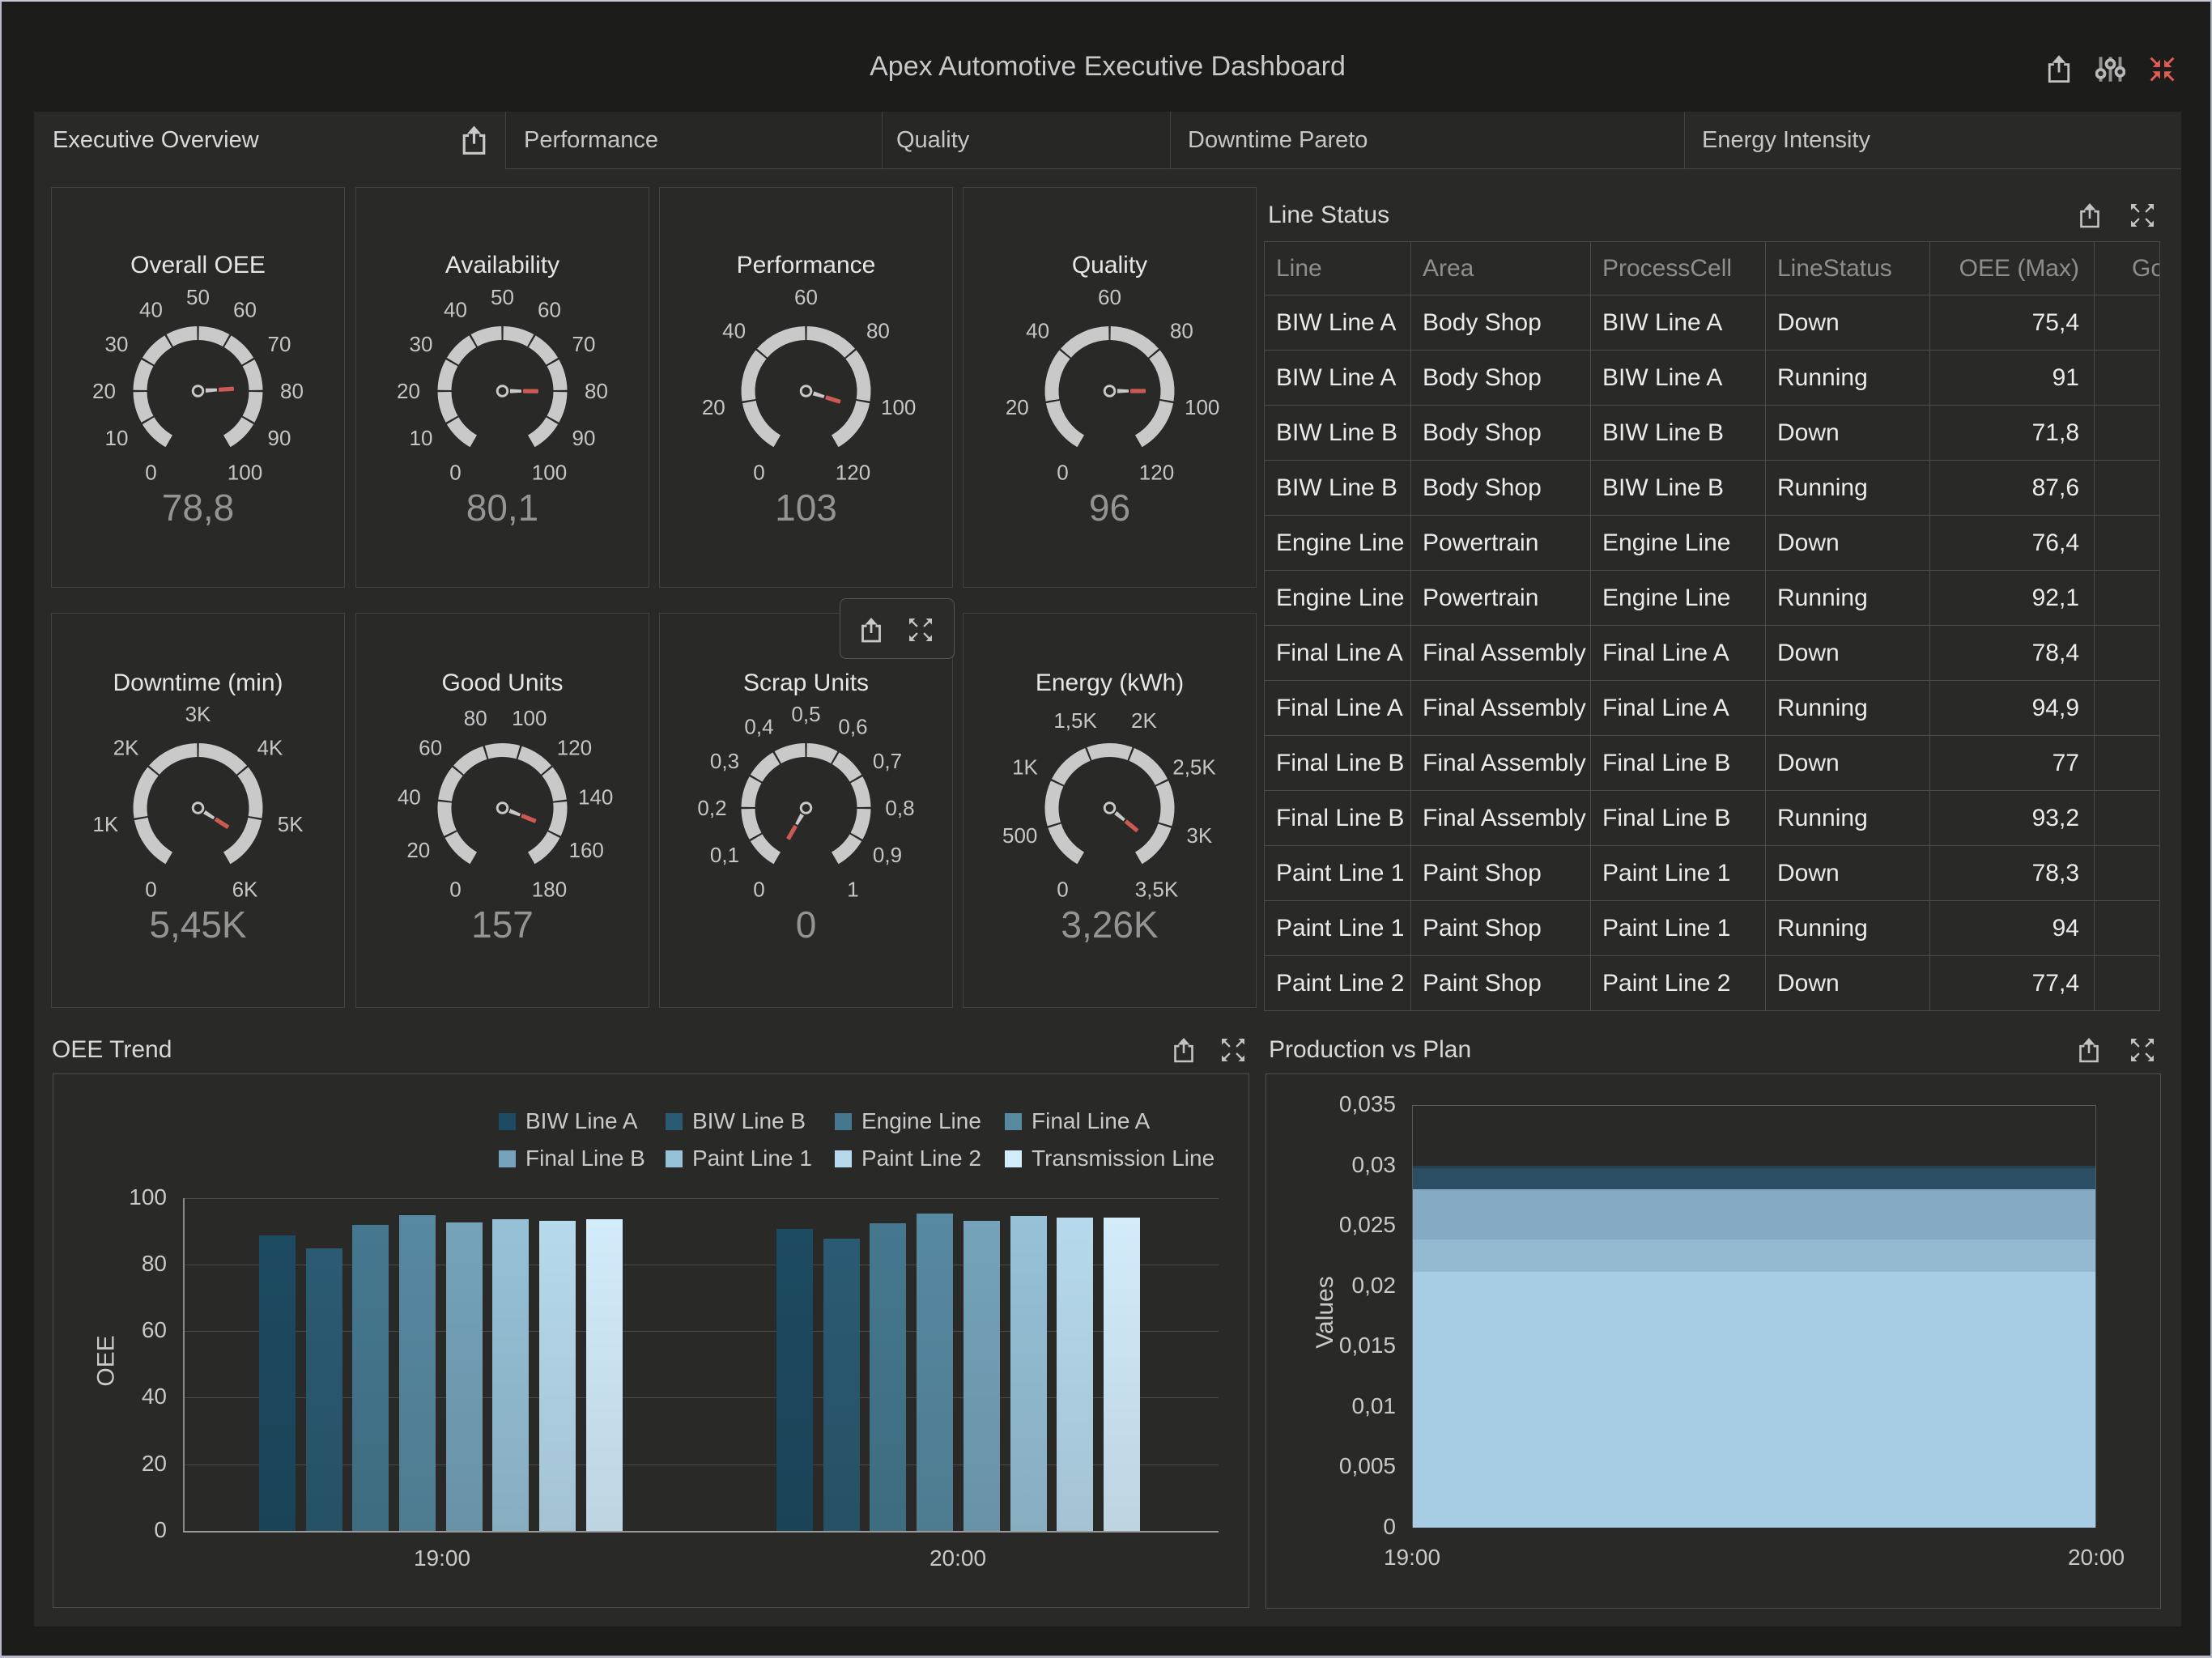 This screenshot has width=2212, height=1658. I want to click on svg-text: 0,1, so click(724, 855).